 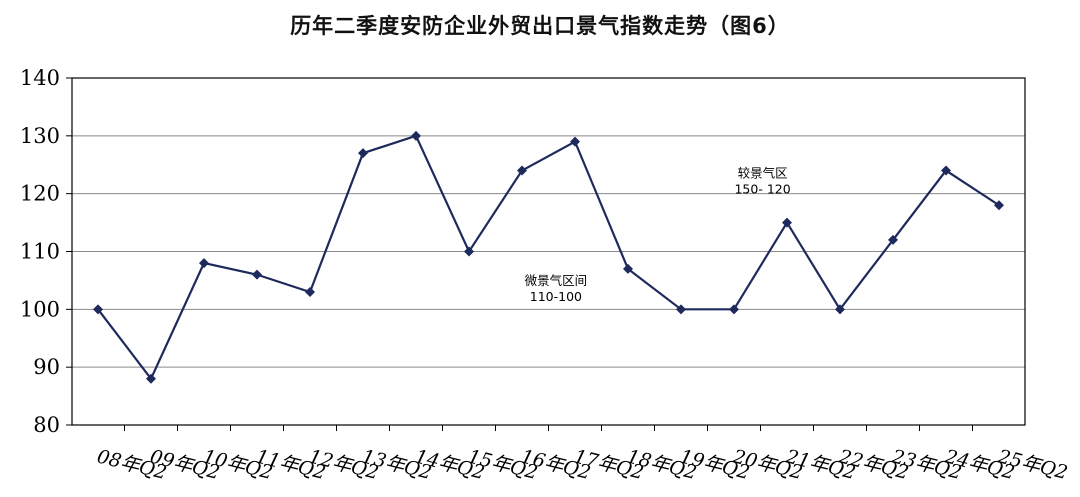 I want to click on chart-title: 历年二季度安防企业外贸出口景气指数走势（图6）, so click(x=540, y=26).